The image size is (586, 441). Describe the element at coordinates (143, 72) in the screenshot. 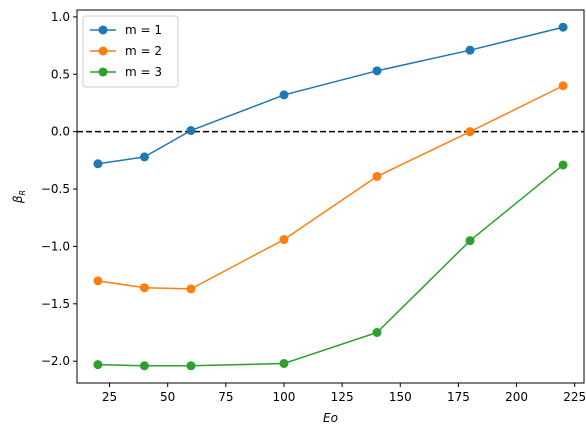

I see `legend-label: m = 3` at that location.